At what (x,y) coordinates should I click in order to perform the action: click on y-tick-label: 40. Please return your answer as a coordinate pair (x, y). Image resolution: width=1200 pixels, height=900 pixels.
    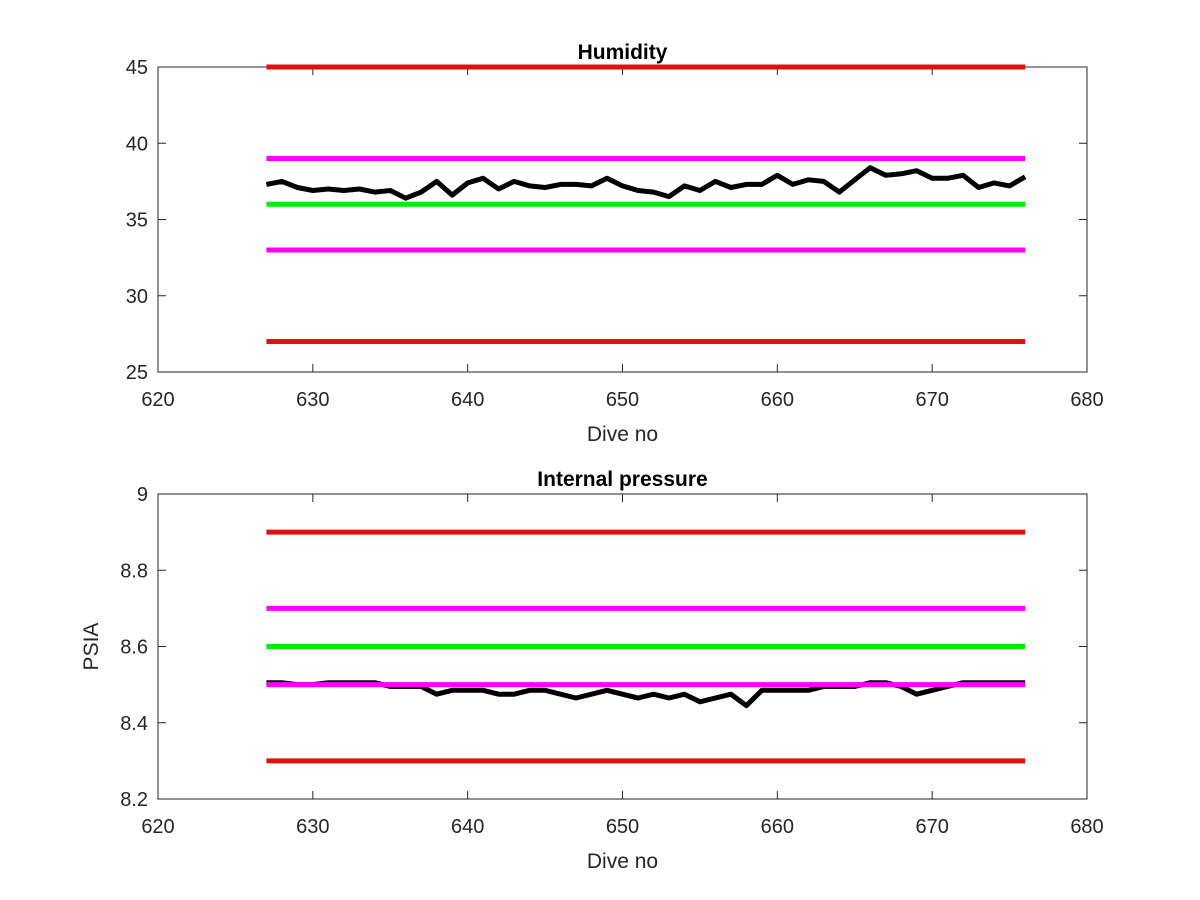
    Looking at the image, I should click on (137, 144).